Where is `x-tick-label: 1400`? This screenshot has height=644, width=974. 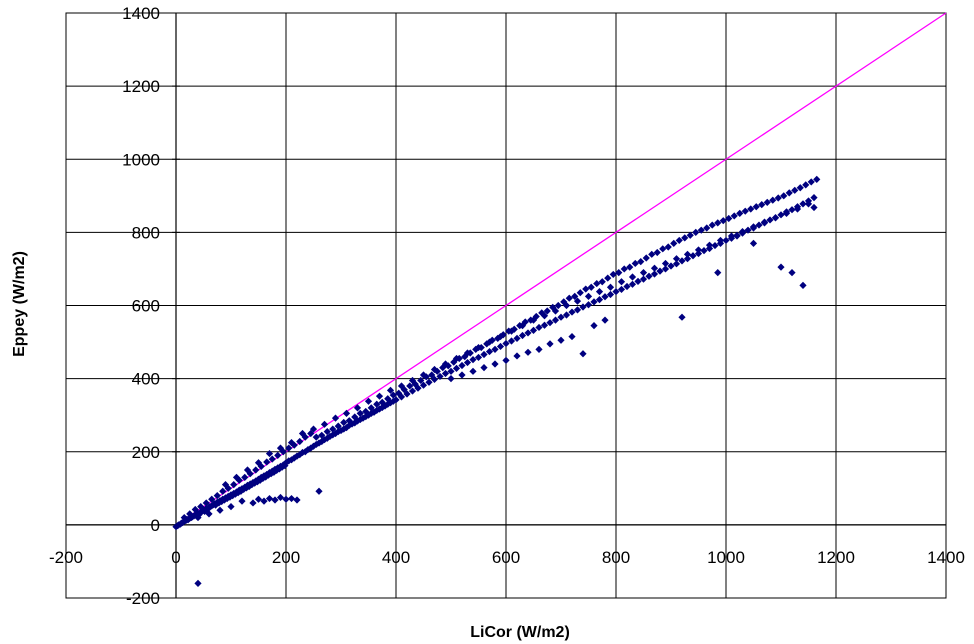
x-tick-label: 1400 is located at coordinates (946, 557).